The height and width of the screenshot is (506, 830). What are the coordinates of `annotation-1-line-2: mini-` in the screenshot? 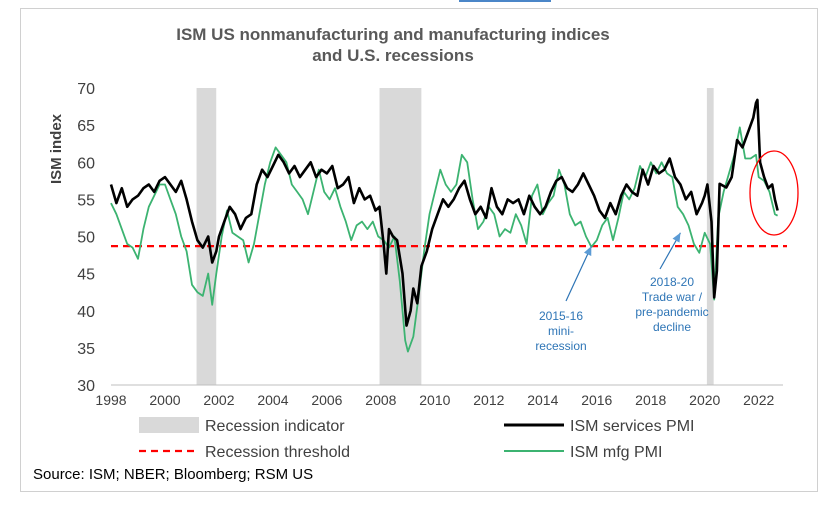 It's located at (561, 331).